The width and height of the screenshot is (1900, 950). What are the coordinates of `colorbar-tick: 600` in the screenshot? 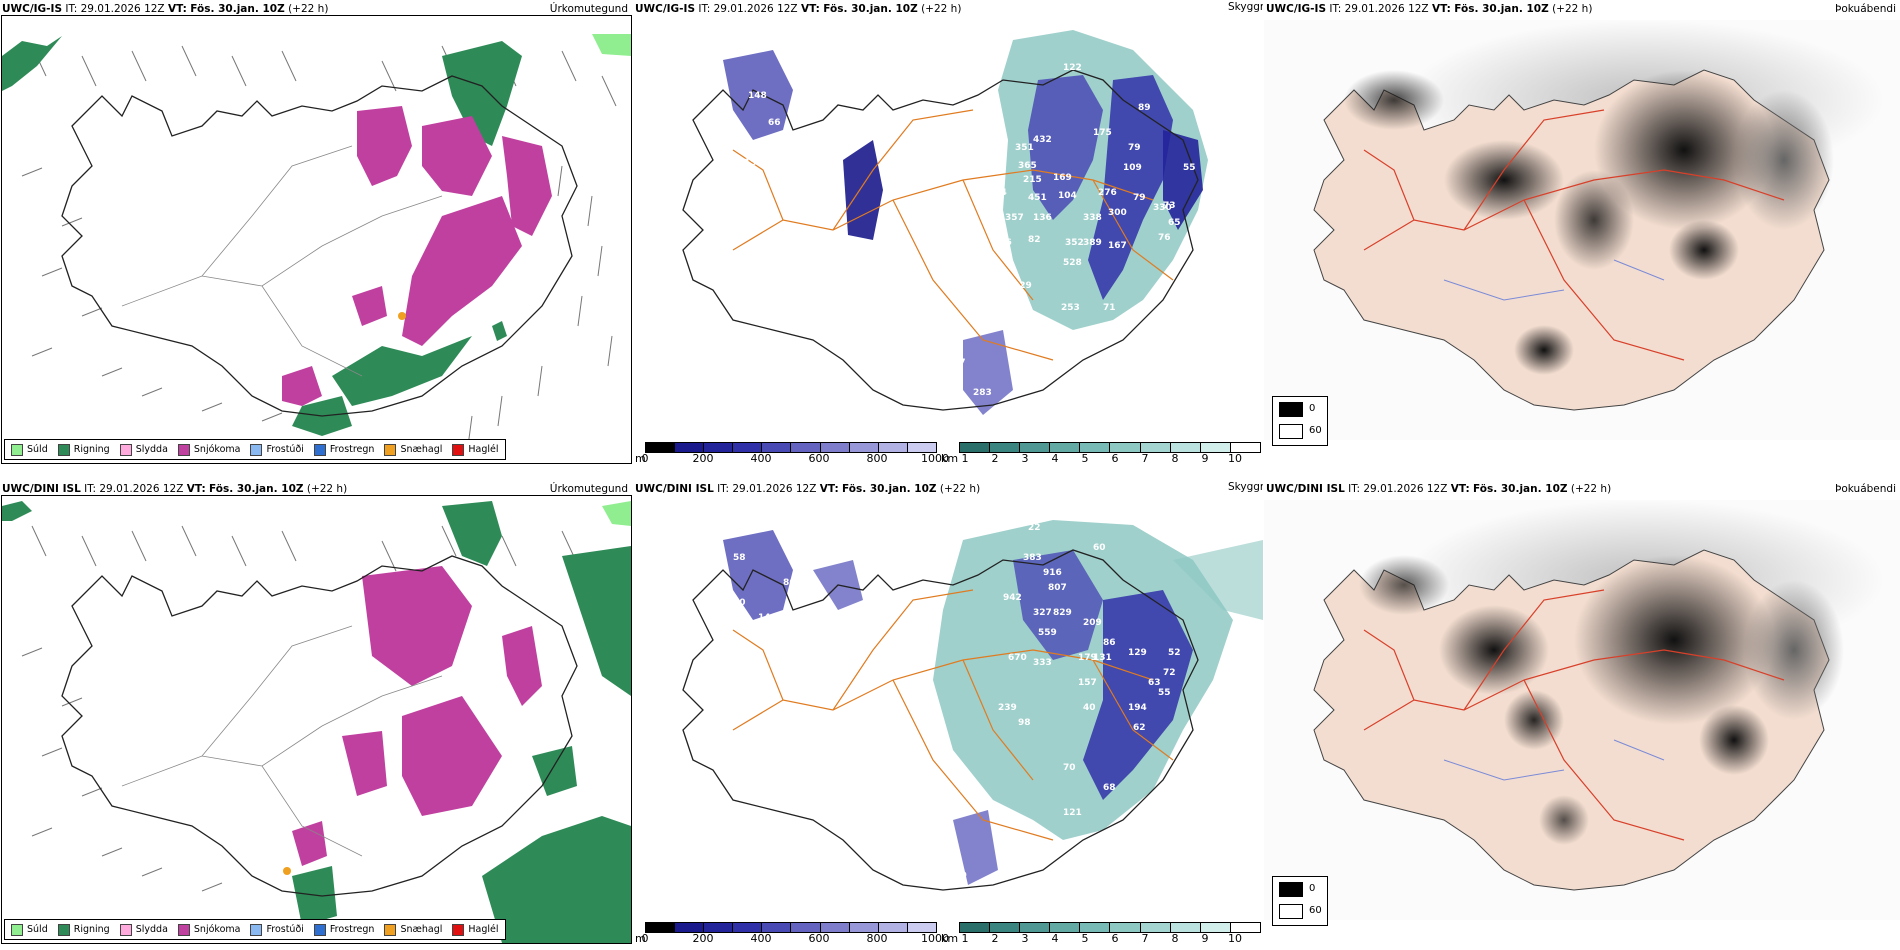 It's located at (819, 458).